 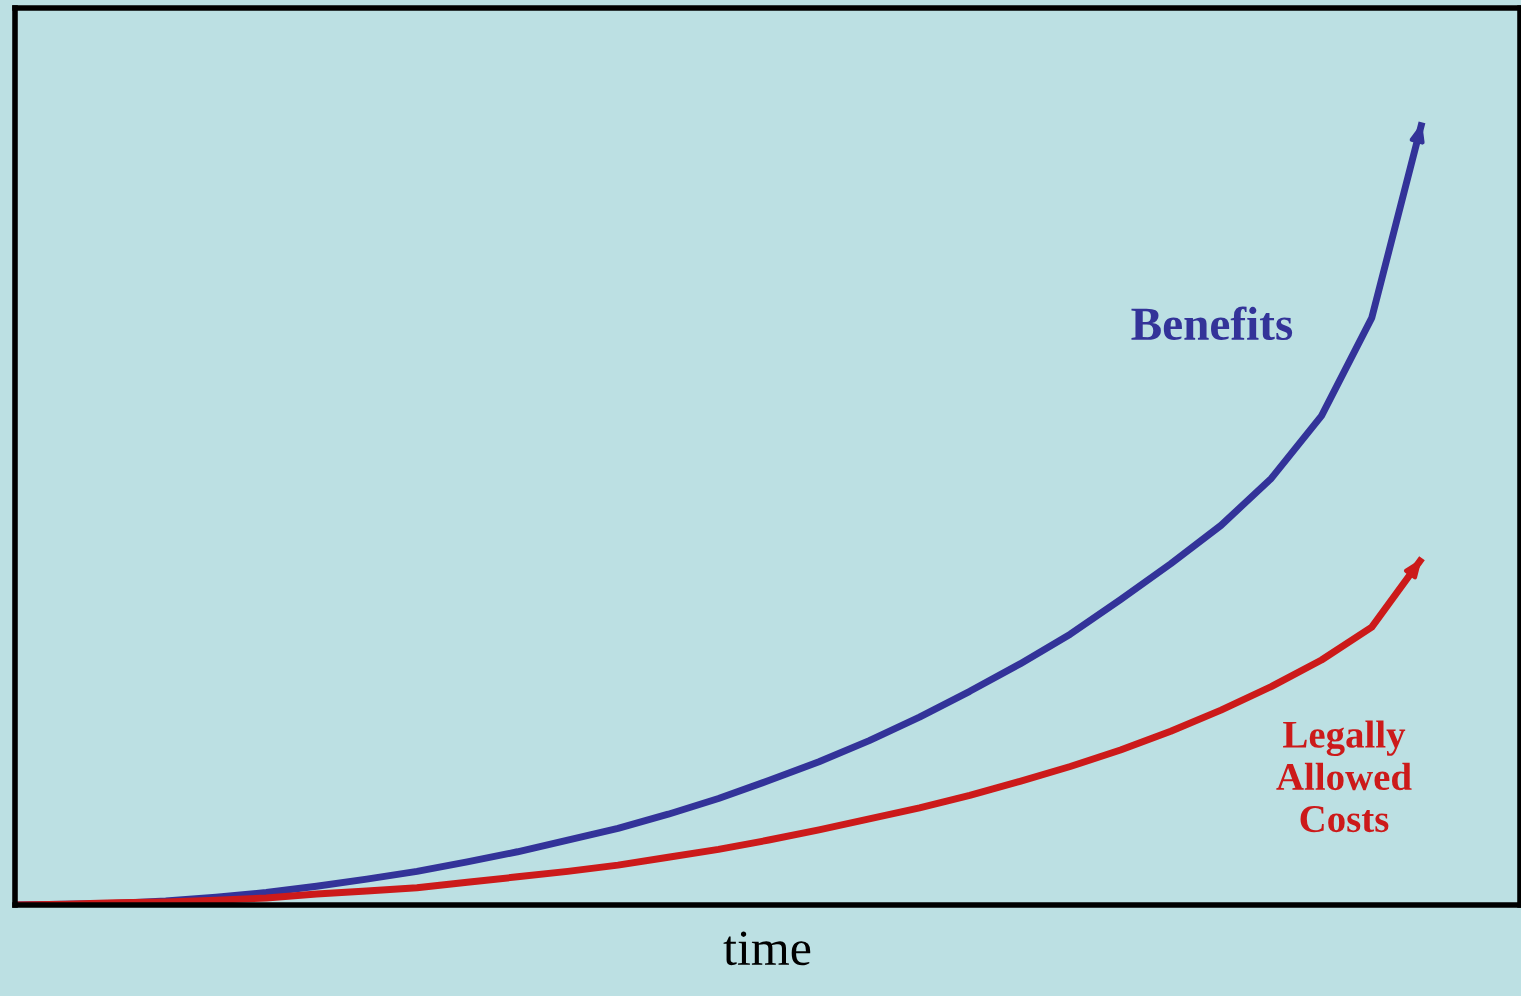 I want to click on x-axis-title: time, so click(x=767, y=948).